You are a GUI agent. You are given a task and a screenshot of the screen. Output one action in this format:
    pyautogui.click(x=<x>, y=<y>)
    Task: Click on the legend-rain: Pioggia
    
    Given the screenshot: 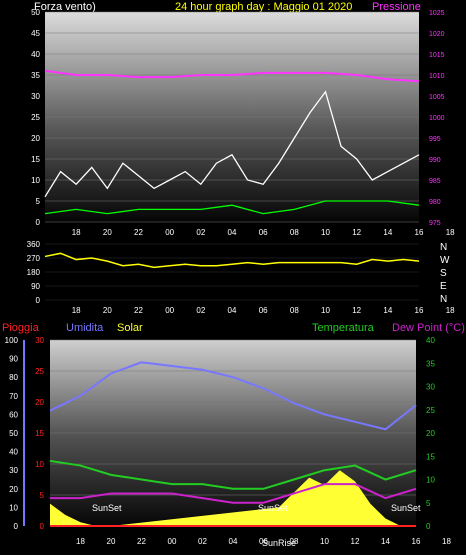 What is the action you would take?
    pyautogui.click(x=21, y=328)
    